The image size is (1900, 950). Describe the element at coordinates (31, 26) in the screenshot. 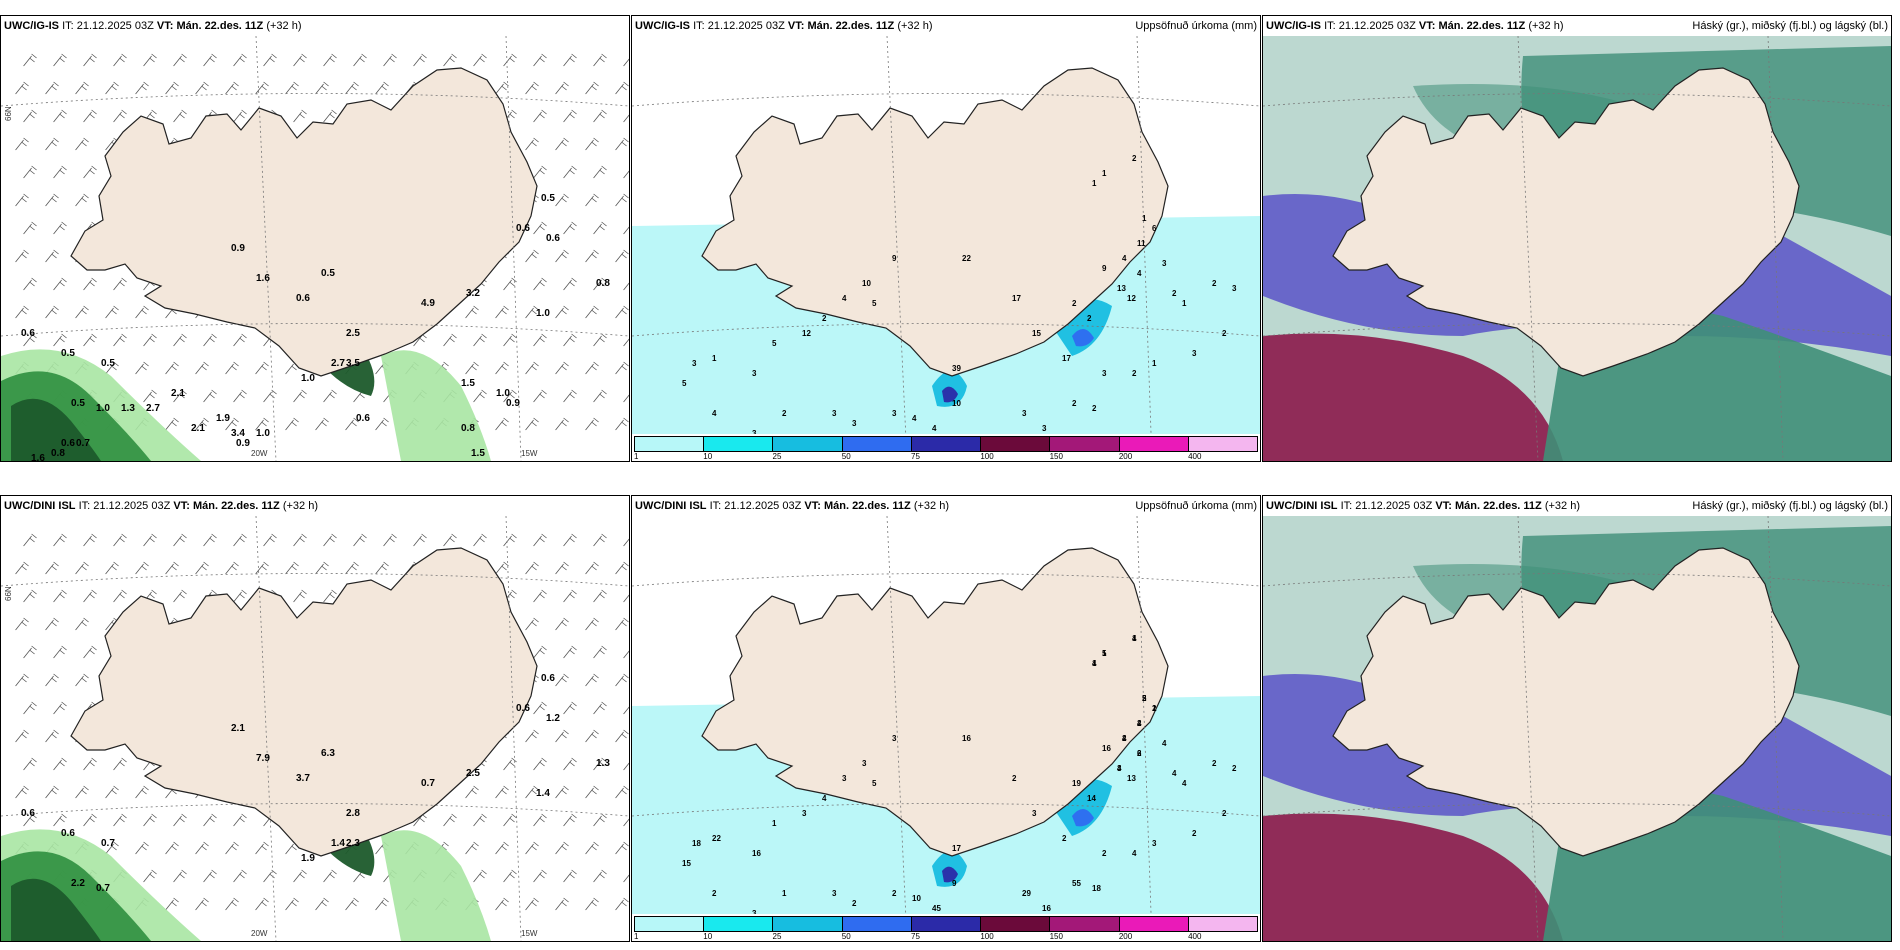

I see `model-name: UWC/IG-IS` at that location.